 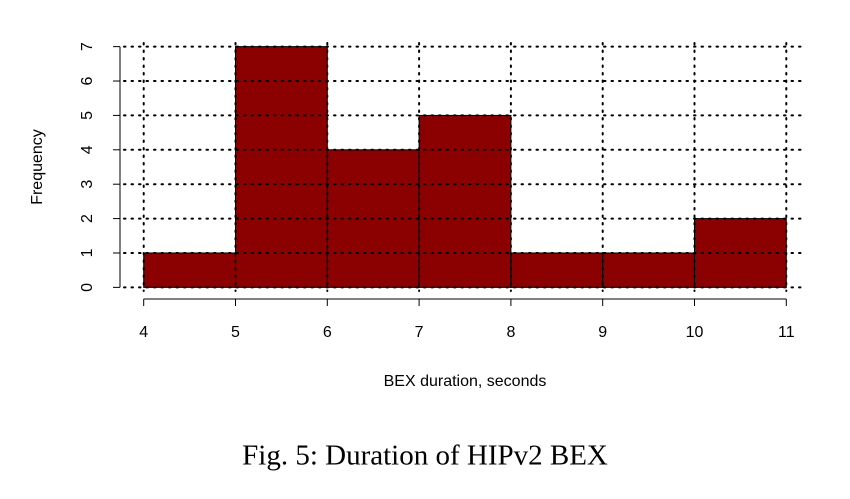 I want to click on x-tick-label: 11, so click(x=786, y=332).